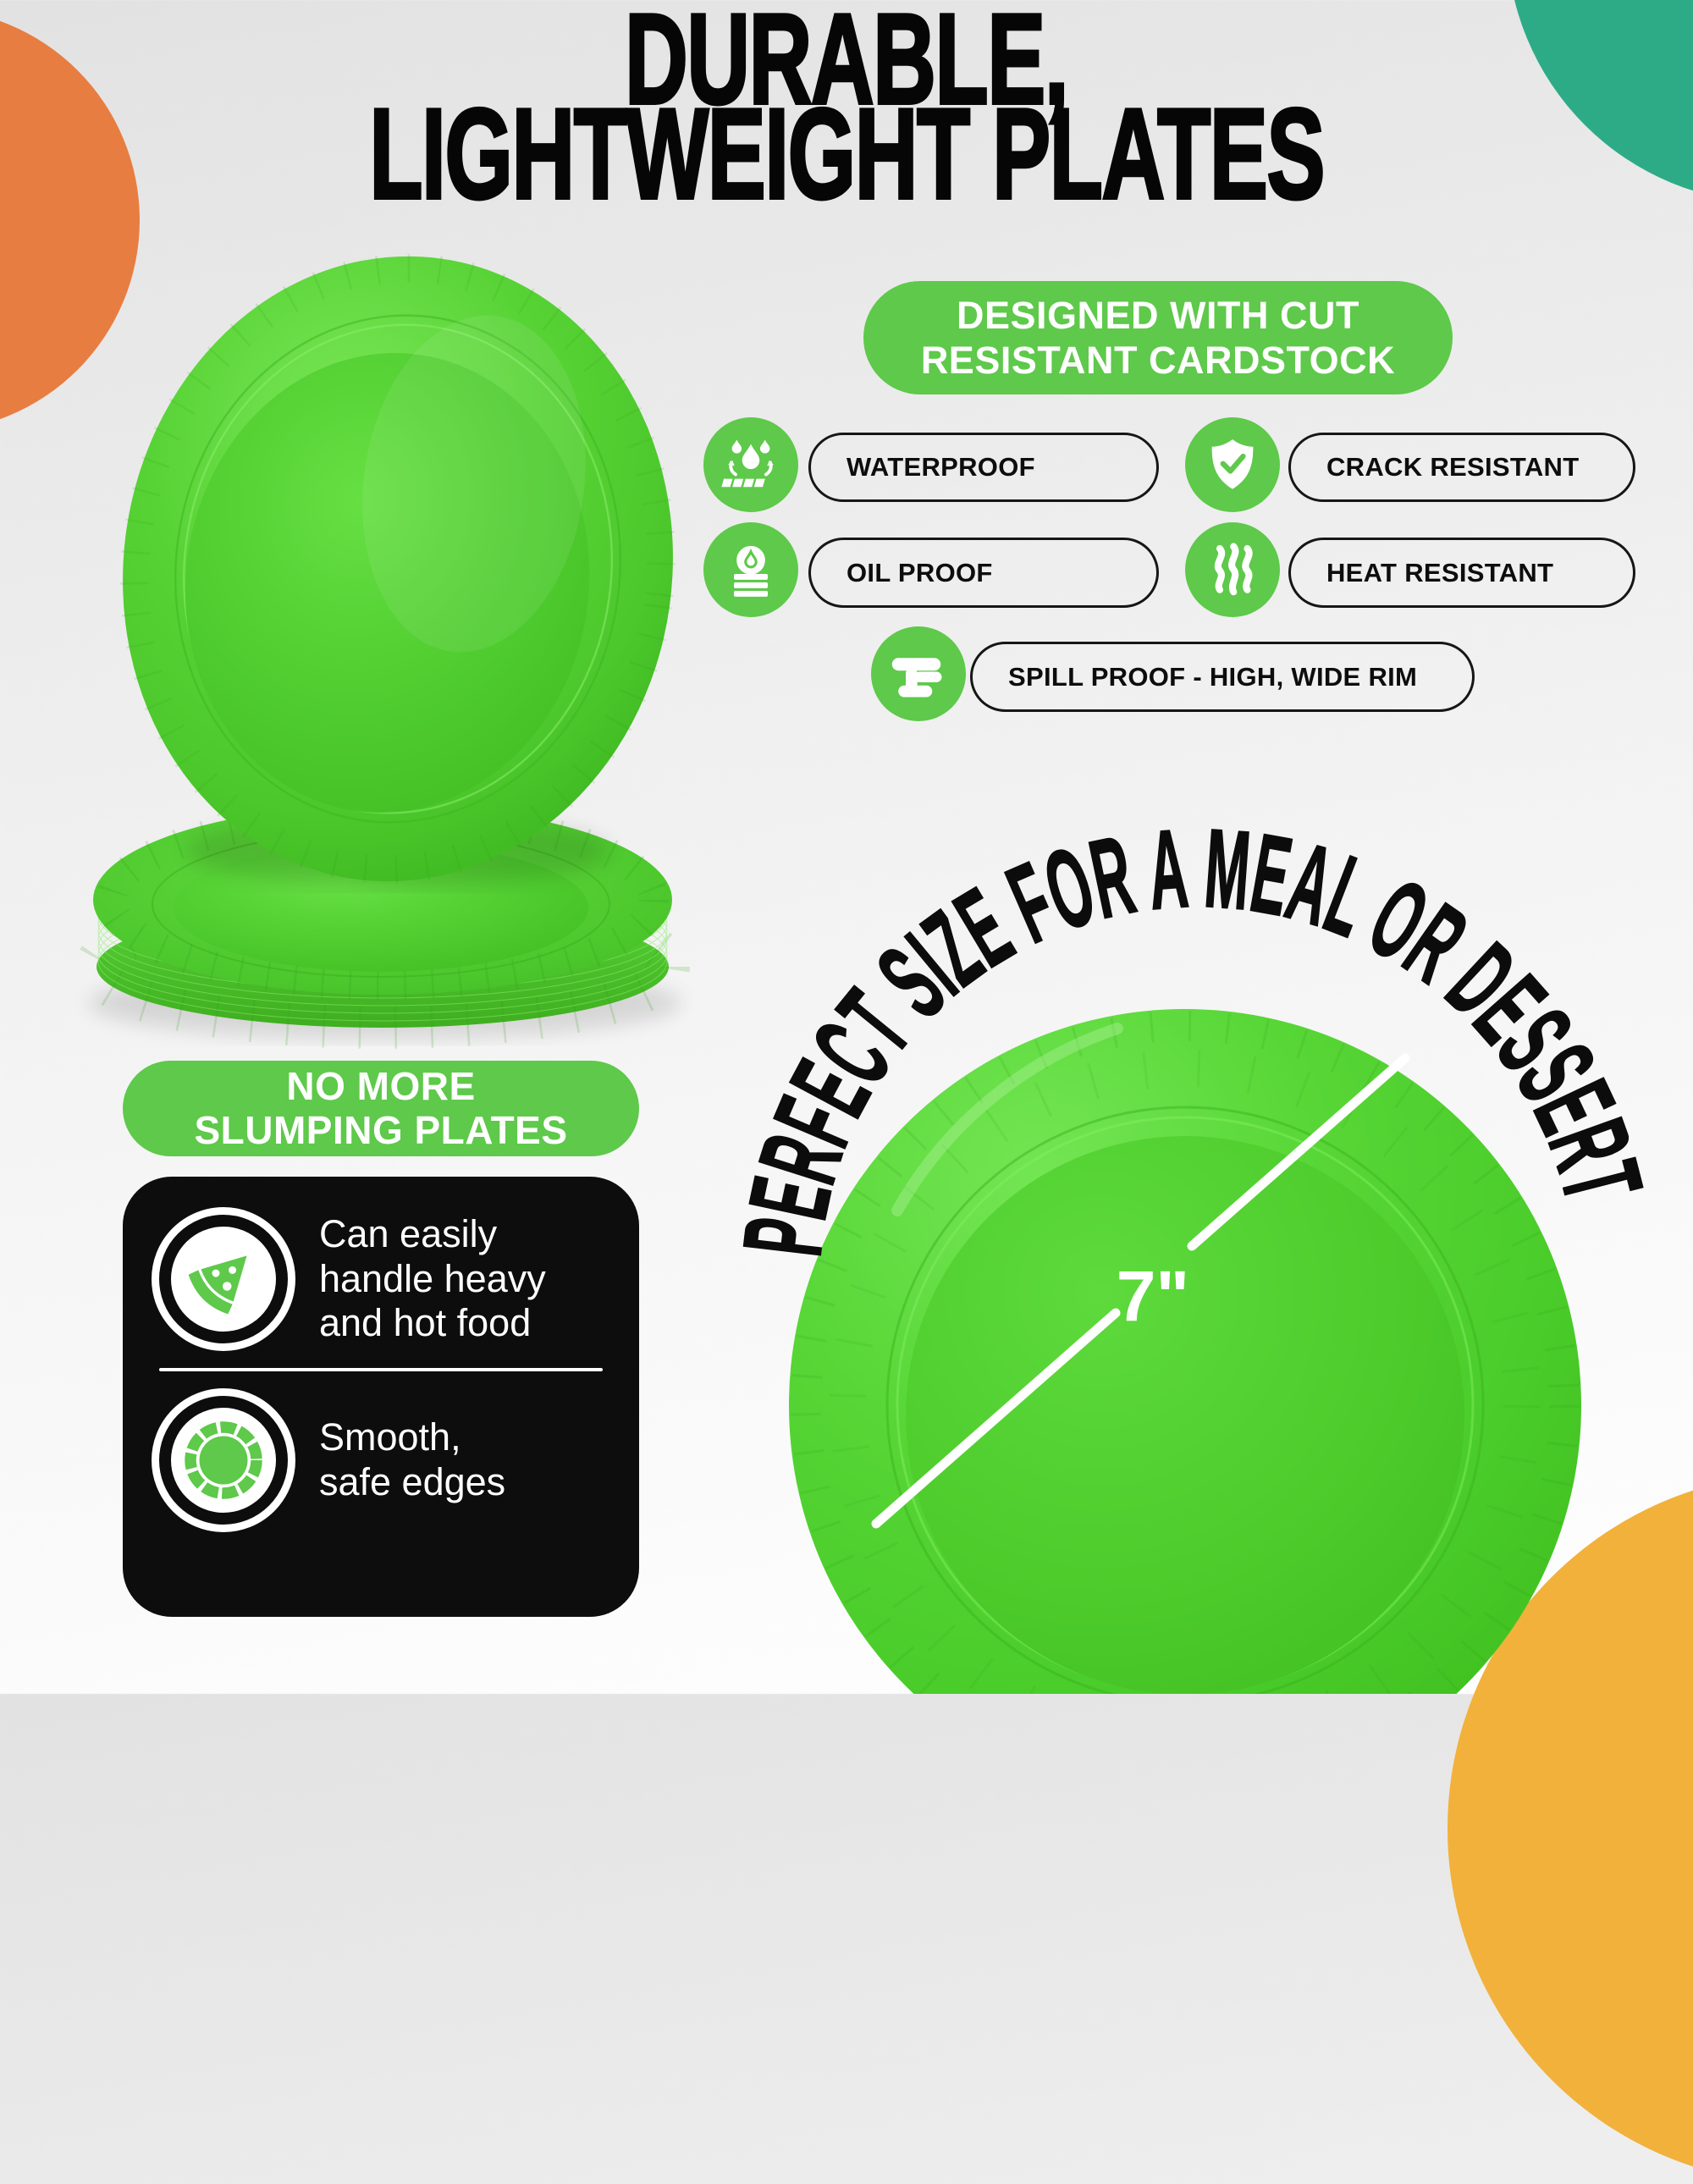 The height and width of the screenshot is (2184, 1693). What do you see at coordinates (750, 465) in the screenshot?
I see `waterproof-icon` at bounding box center [750, 465].